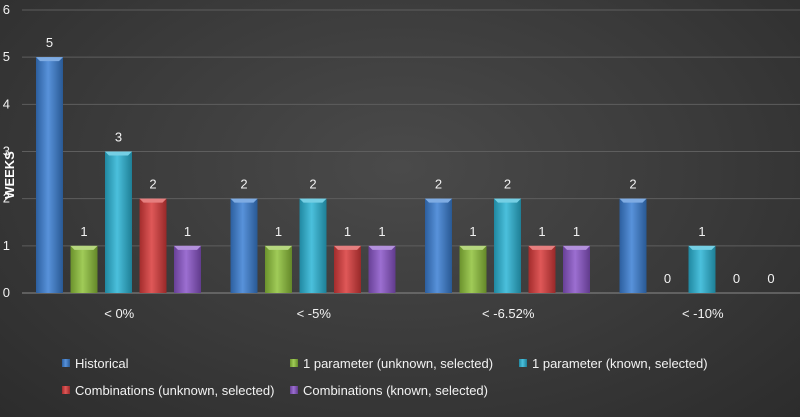 The width and height of the screenshot is (800, 417). What do you see at coordinates (703, 313) in the screenshot?
I see `x-tick-label: < -10%` at bounding box center [703, 313].